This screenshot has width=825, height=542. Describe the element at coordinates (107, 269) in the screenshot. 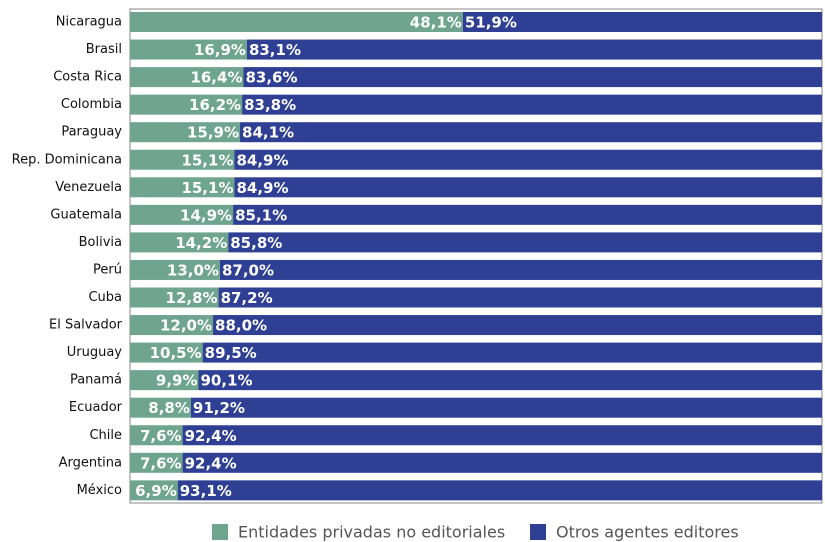

I see `y-tick-label: Perú` at that location.